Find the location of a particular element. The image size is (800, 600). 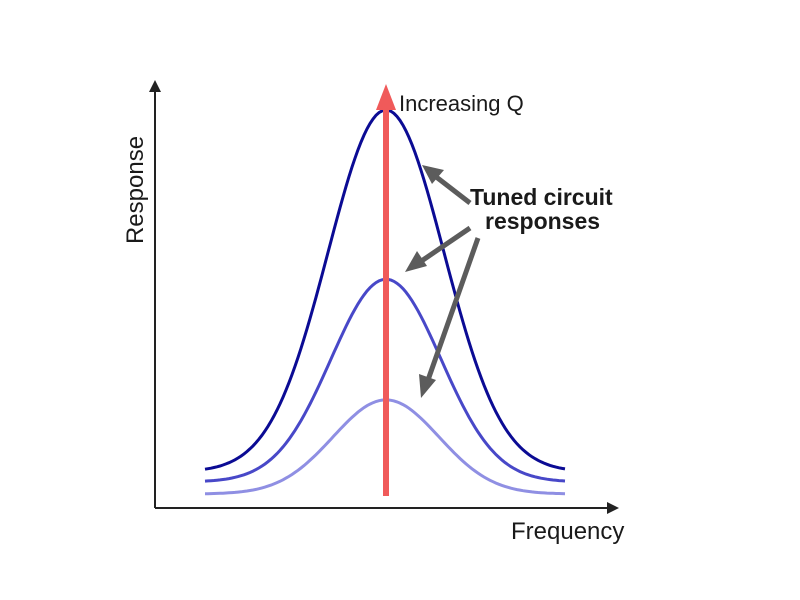

pointer-arrow-bottom is located at coordinates (450, 317).